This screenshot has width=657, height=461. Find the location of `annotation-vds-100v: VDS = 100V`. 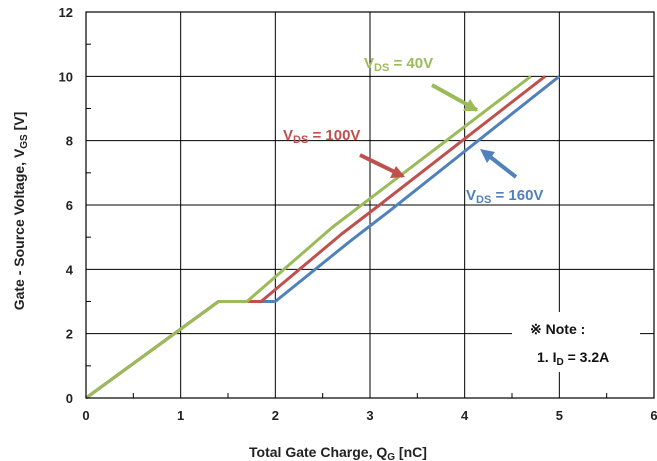

annotation-vds-100v: VDS = 100V is located at coordinates (344, 152).